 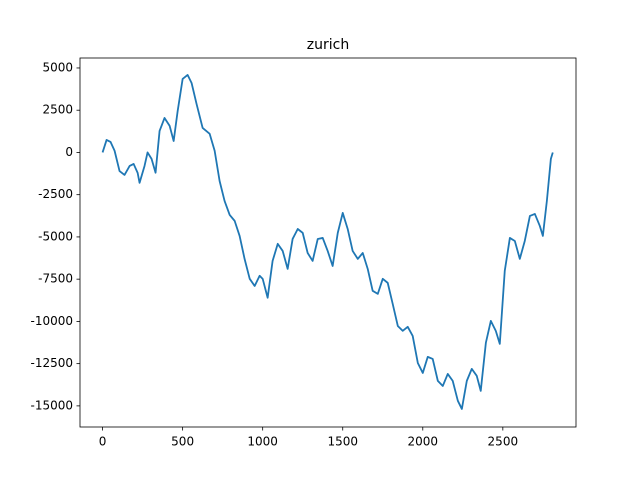 I want to click on y-tick-label: -7500, so click(x=55, y=279).